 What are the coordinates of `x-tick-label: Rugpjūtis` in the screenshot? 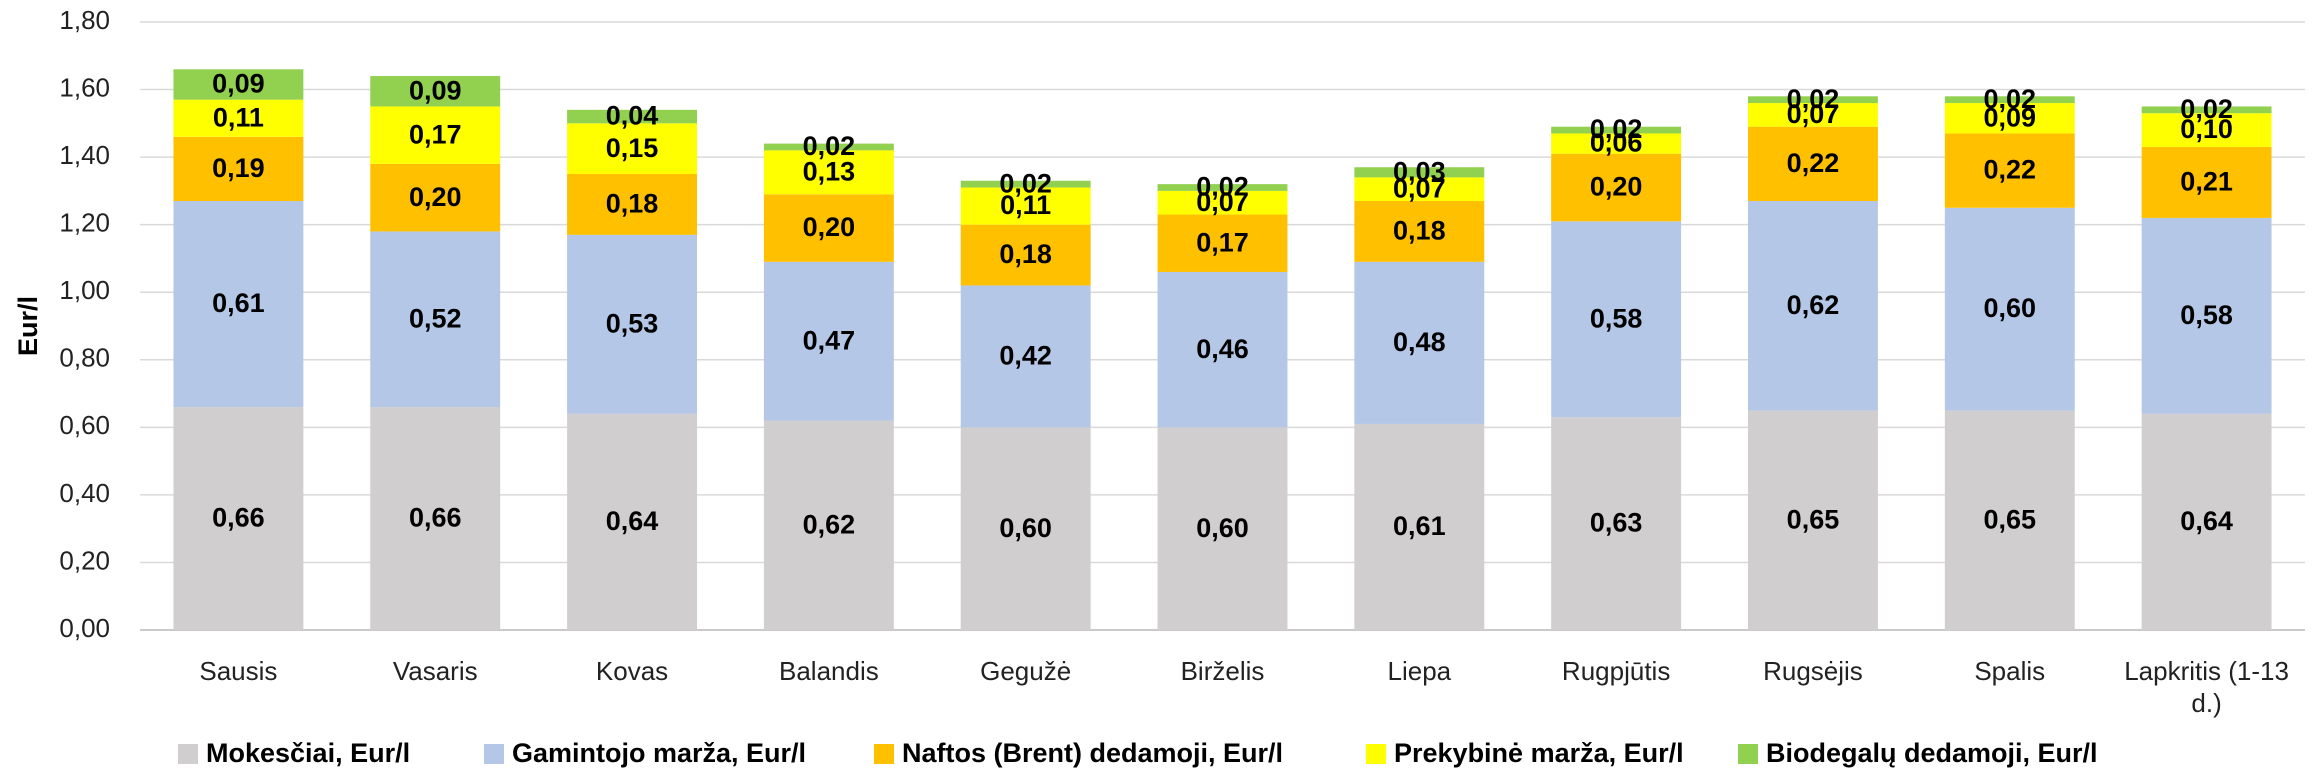 It's located at (1616, 671).